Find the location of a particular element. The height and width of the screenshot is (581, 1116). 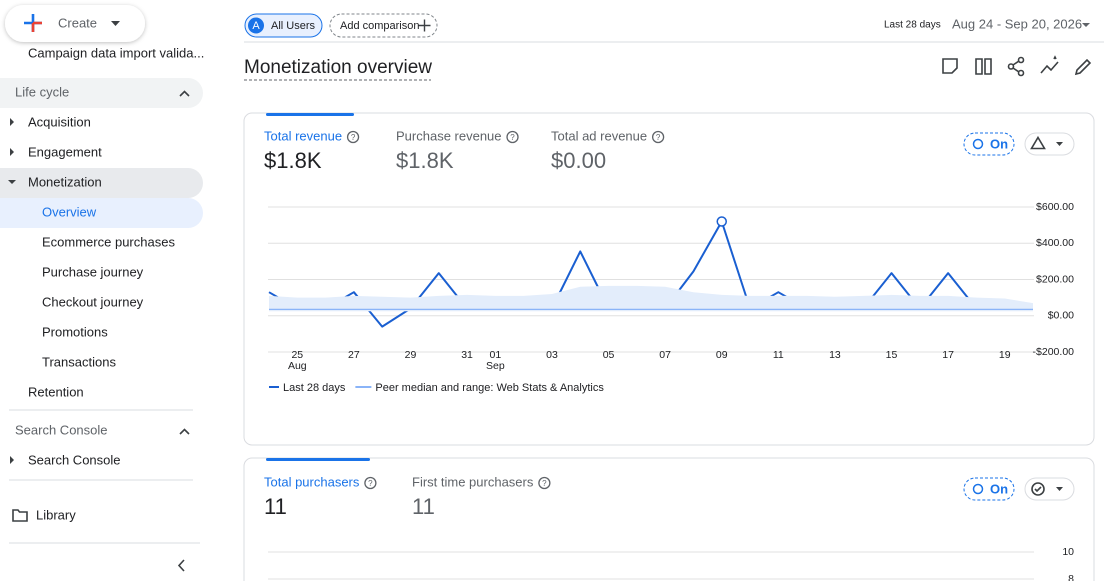

edit-icon is located at coordinates (1083, 67).